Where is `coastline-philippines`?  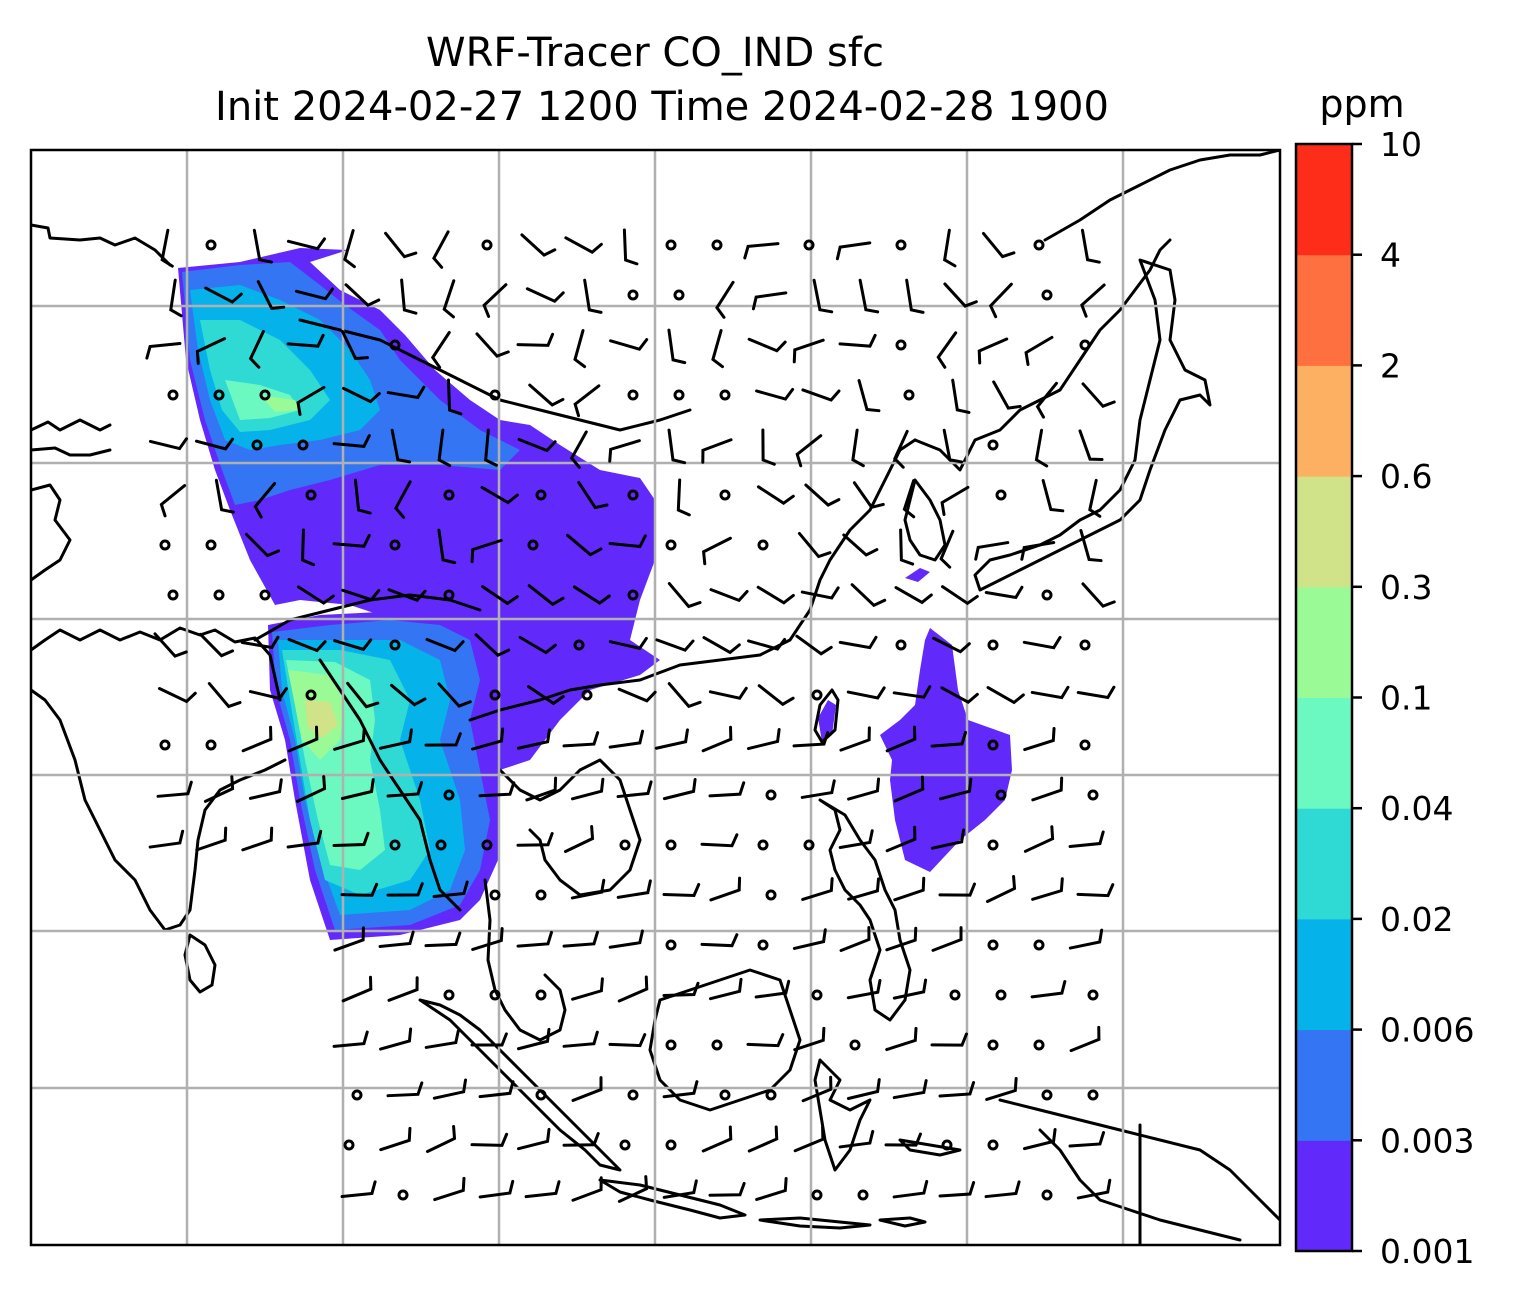 coastline-philippines is located at coordinates (865, 910).